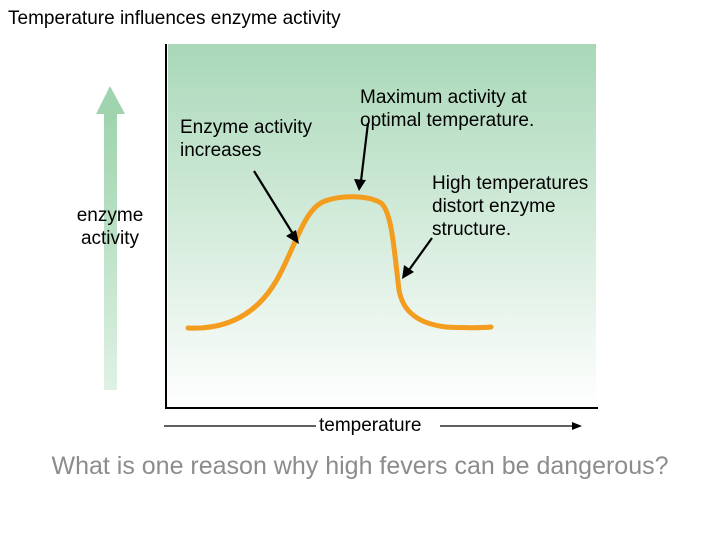 This screenshot has width=720, height=540. Describe the element at coordinates (364, 152) in the screenshot. I see `pointer-max` at that location.